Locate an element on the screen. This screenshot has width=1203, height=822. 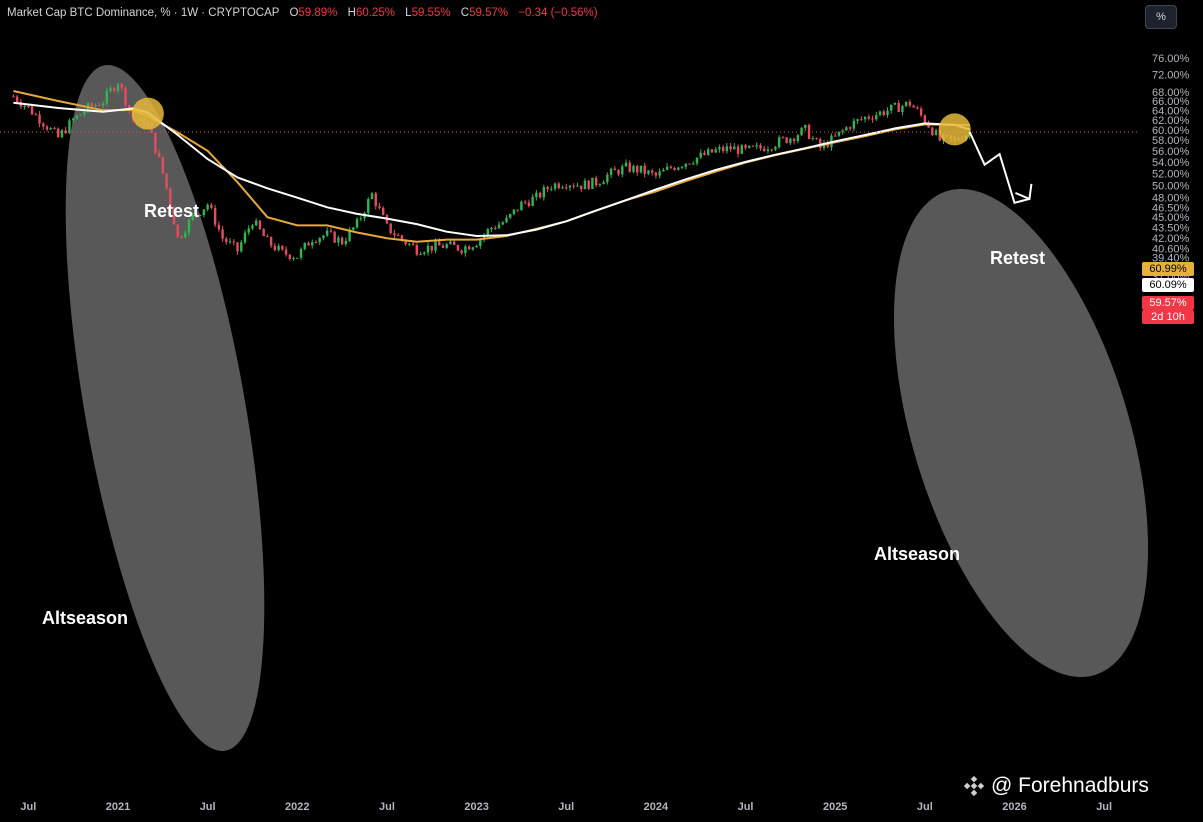
annotation-altseason-right: Altseason is located at coordinates (917, 554).